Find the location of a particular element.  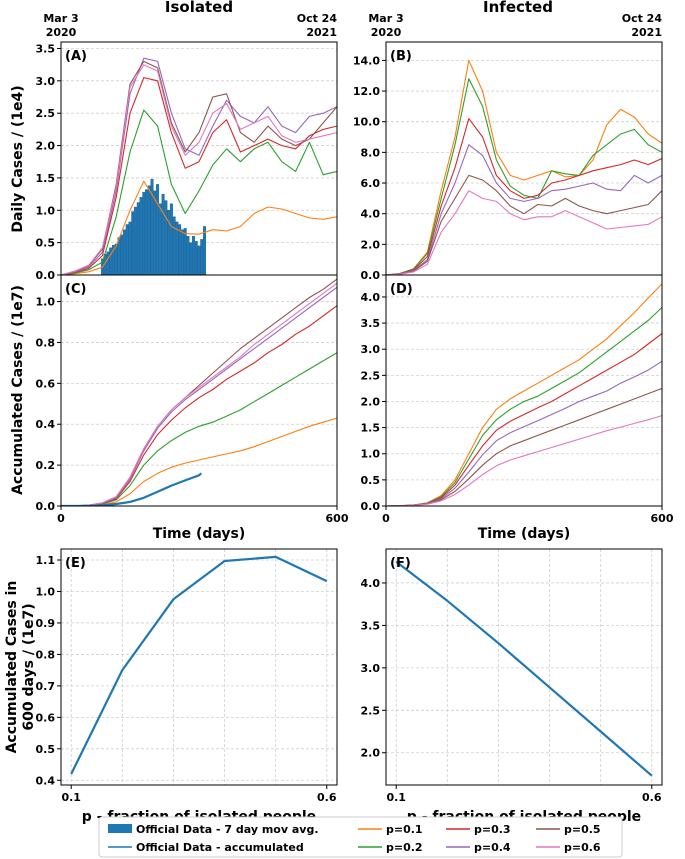

legend-entry: p=0.1 is located at coordinates (390, 829).